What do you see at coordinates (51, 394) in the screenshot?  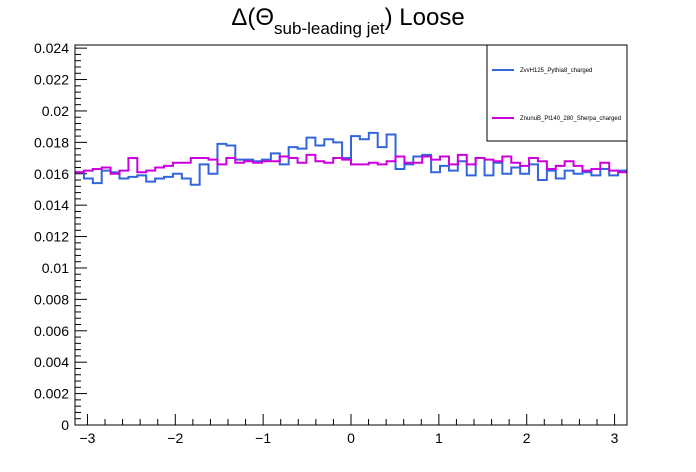 I see `y-tick-label: 0.002` at bounding box center [51, 394].